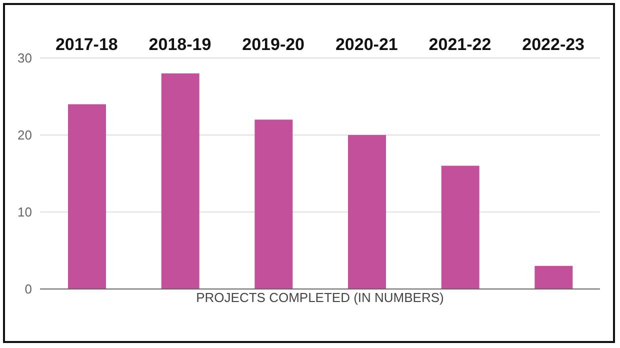 This screenshot has width=620, height=348. What do you see at coordinates (25, 135) in the screenshot?
I see `y-tick-label: 20` at bounding box center [25, 135].